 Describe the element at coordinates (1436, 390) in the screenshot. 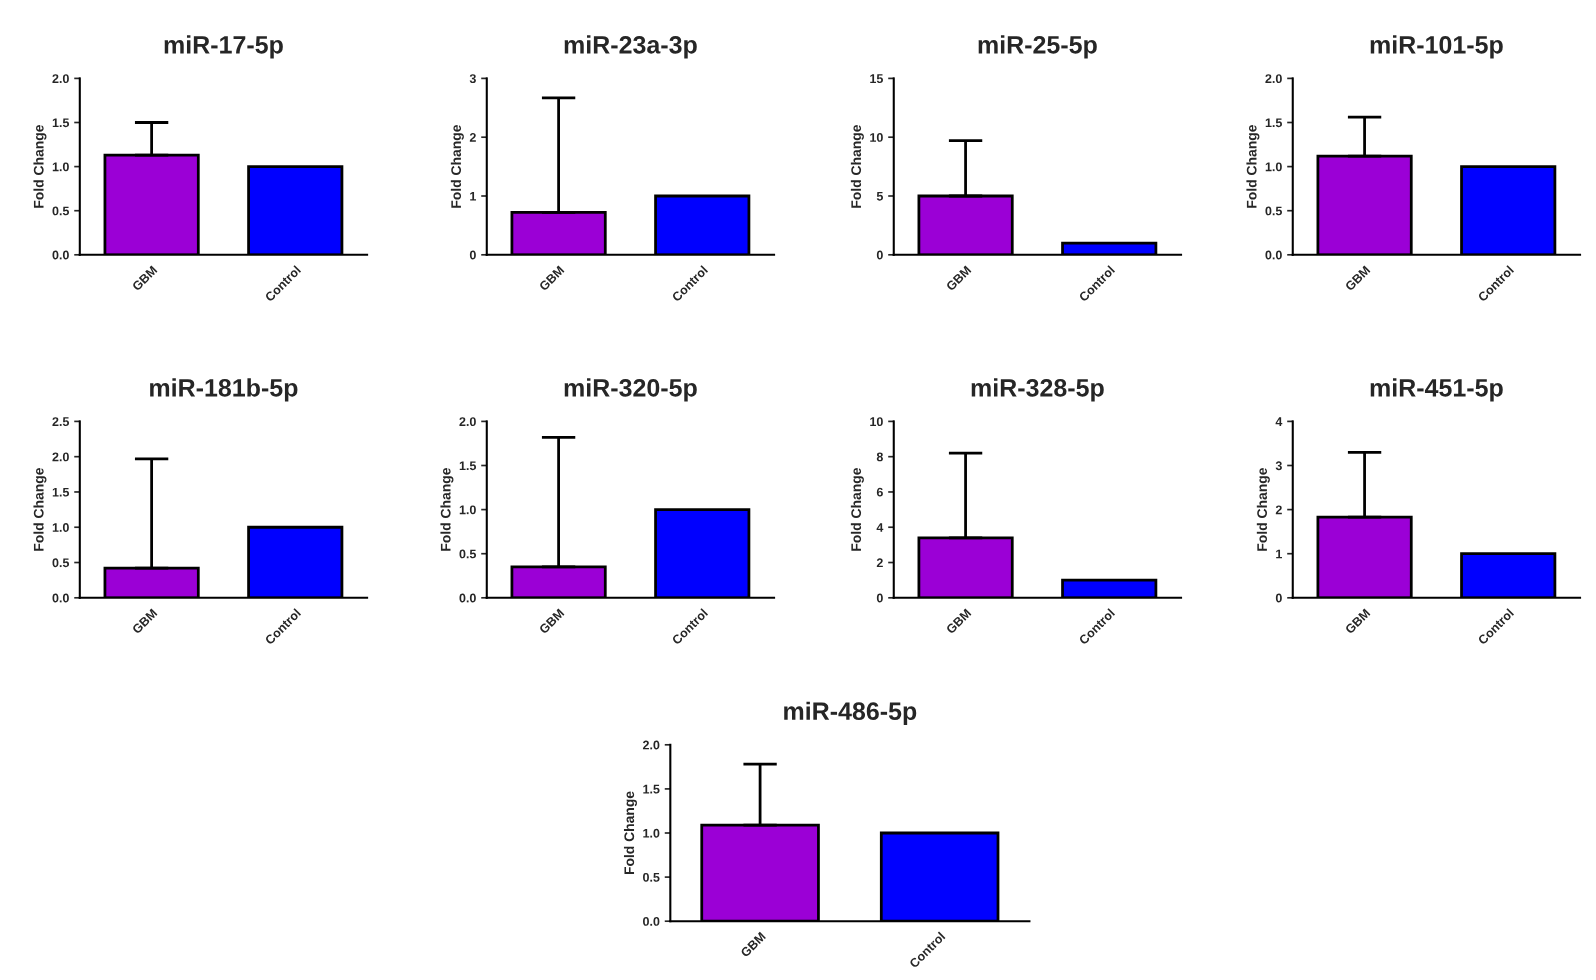

I see `chart-title: miR-451-5p` at that location.